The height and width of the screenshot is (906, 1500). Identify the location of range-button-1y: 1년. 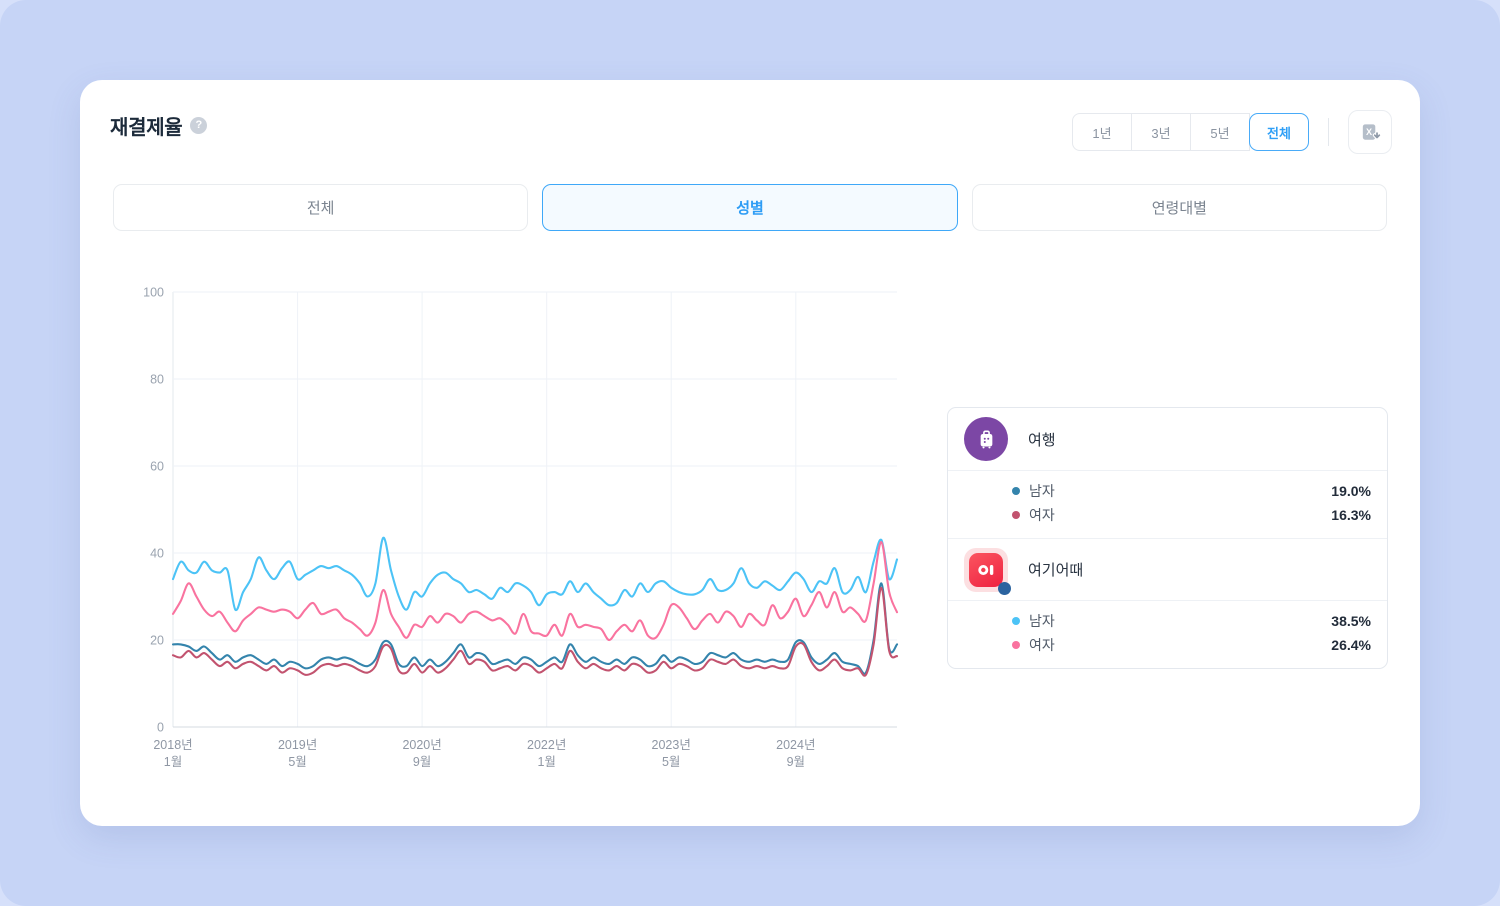
(1102, 132).